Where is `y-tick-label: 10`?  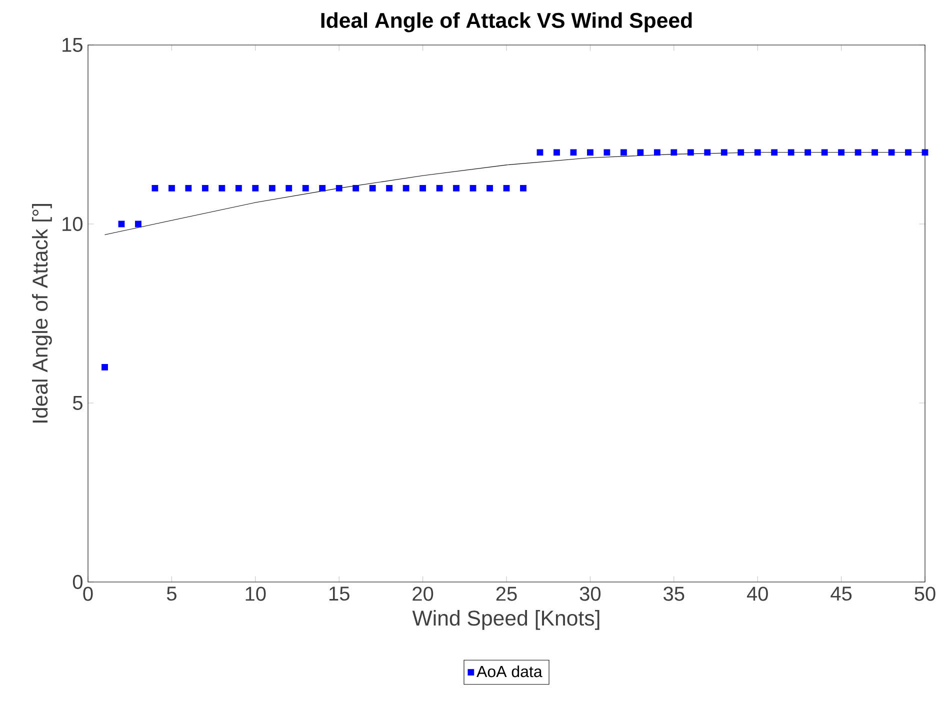 y-tick-label: 10 is located at coordinates (72, 224).